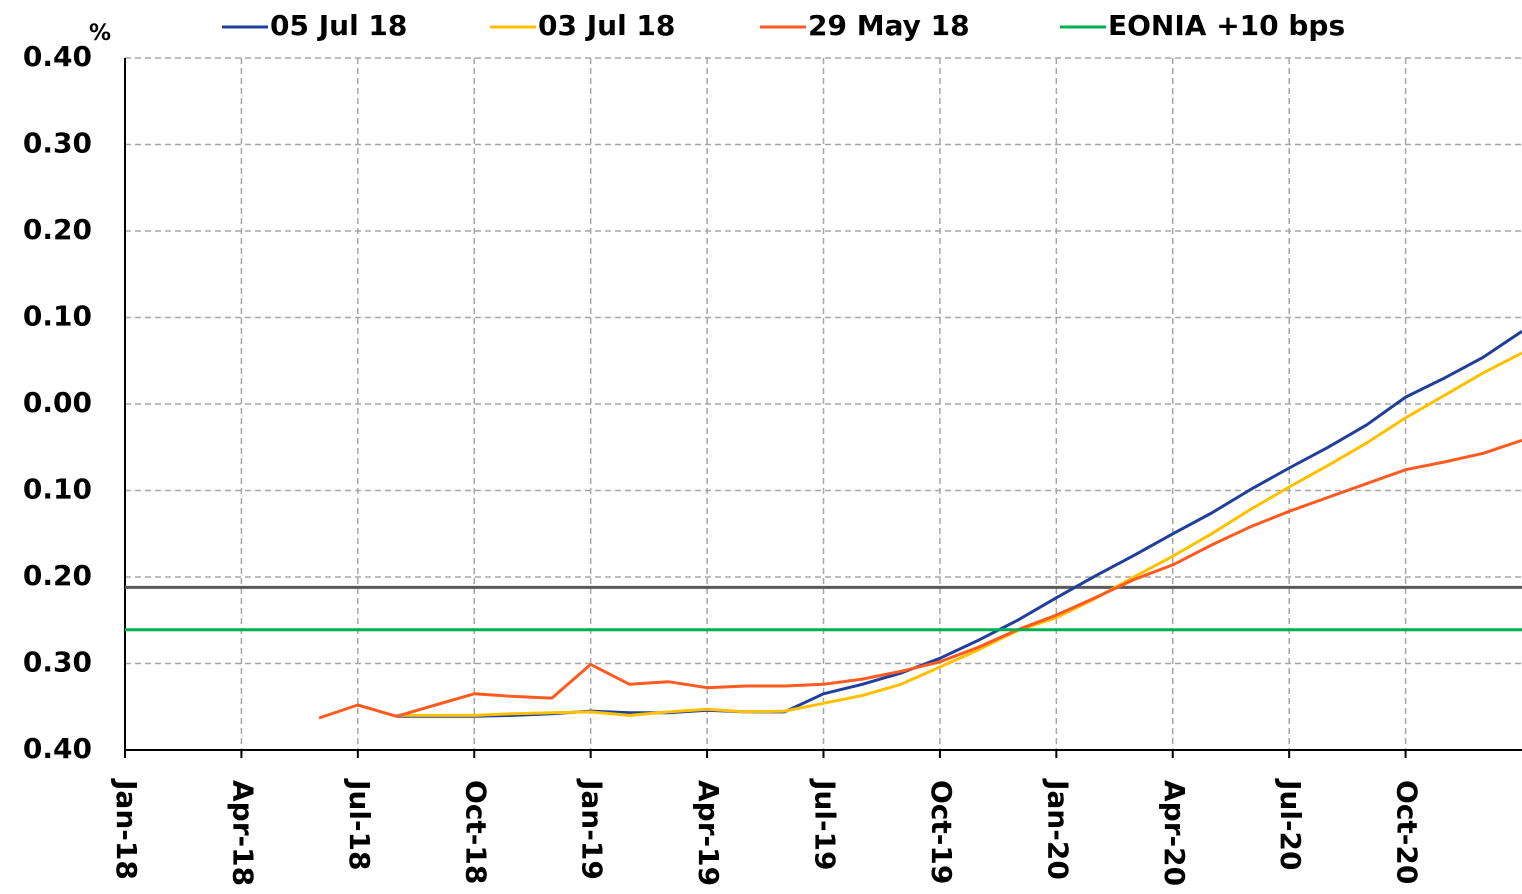 The height and width of the screenshot is (894, 1522). I want to click on y-tick-label: 0.00, so click(57, 402).